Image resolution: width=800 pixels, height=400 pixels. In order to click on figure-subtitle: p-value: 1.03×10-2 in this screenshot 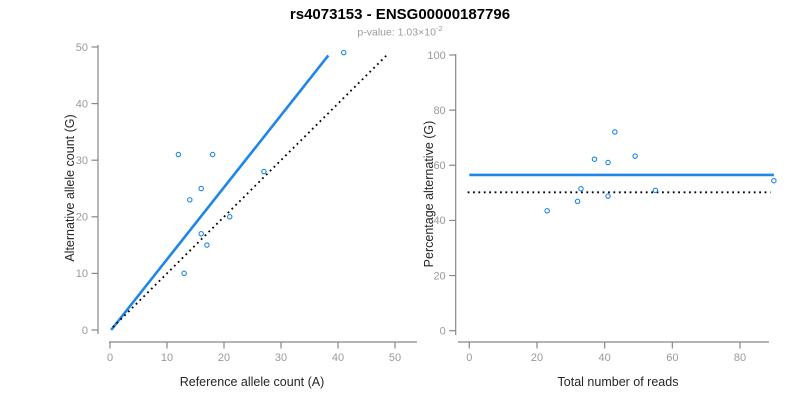, I will do `click(400, 31)`.